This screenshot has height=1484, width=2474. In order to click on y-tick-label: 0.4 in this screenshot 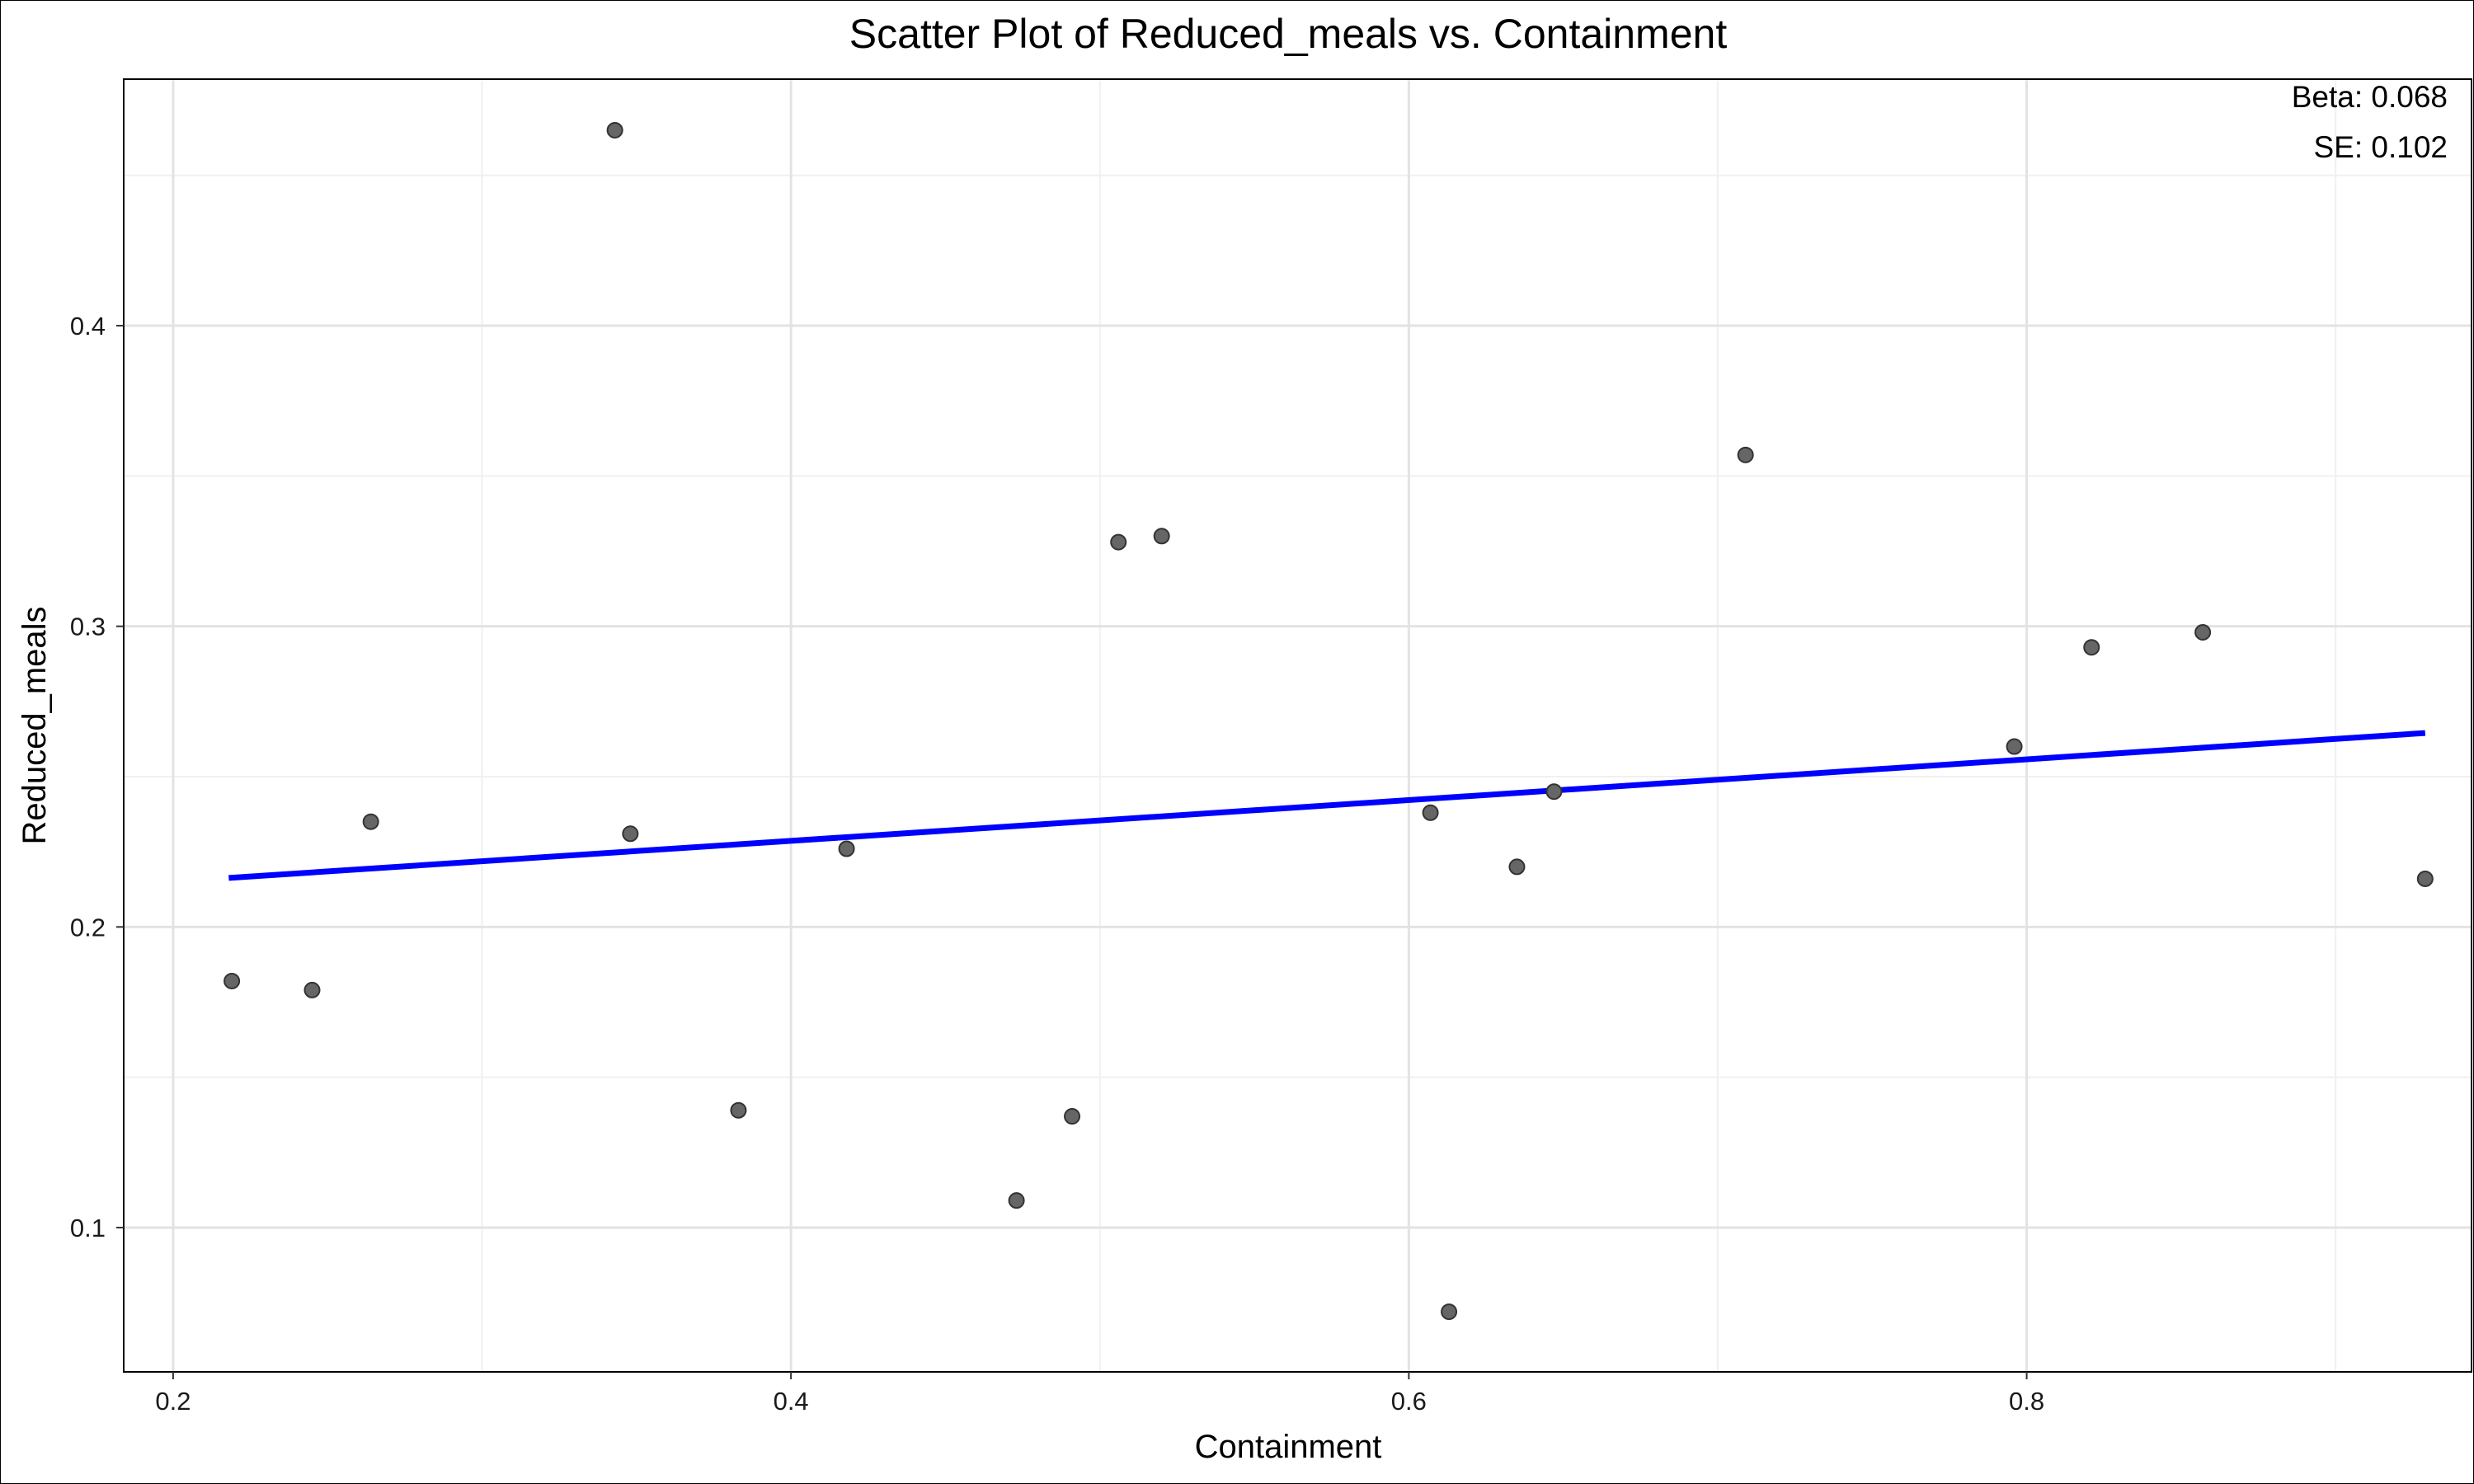, I will do `click(88, 326)`.